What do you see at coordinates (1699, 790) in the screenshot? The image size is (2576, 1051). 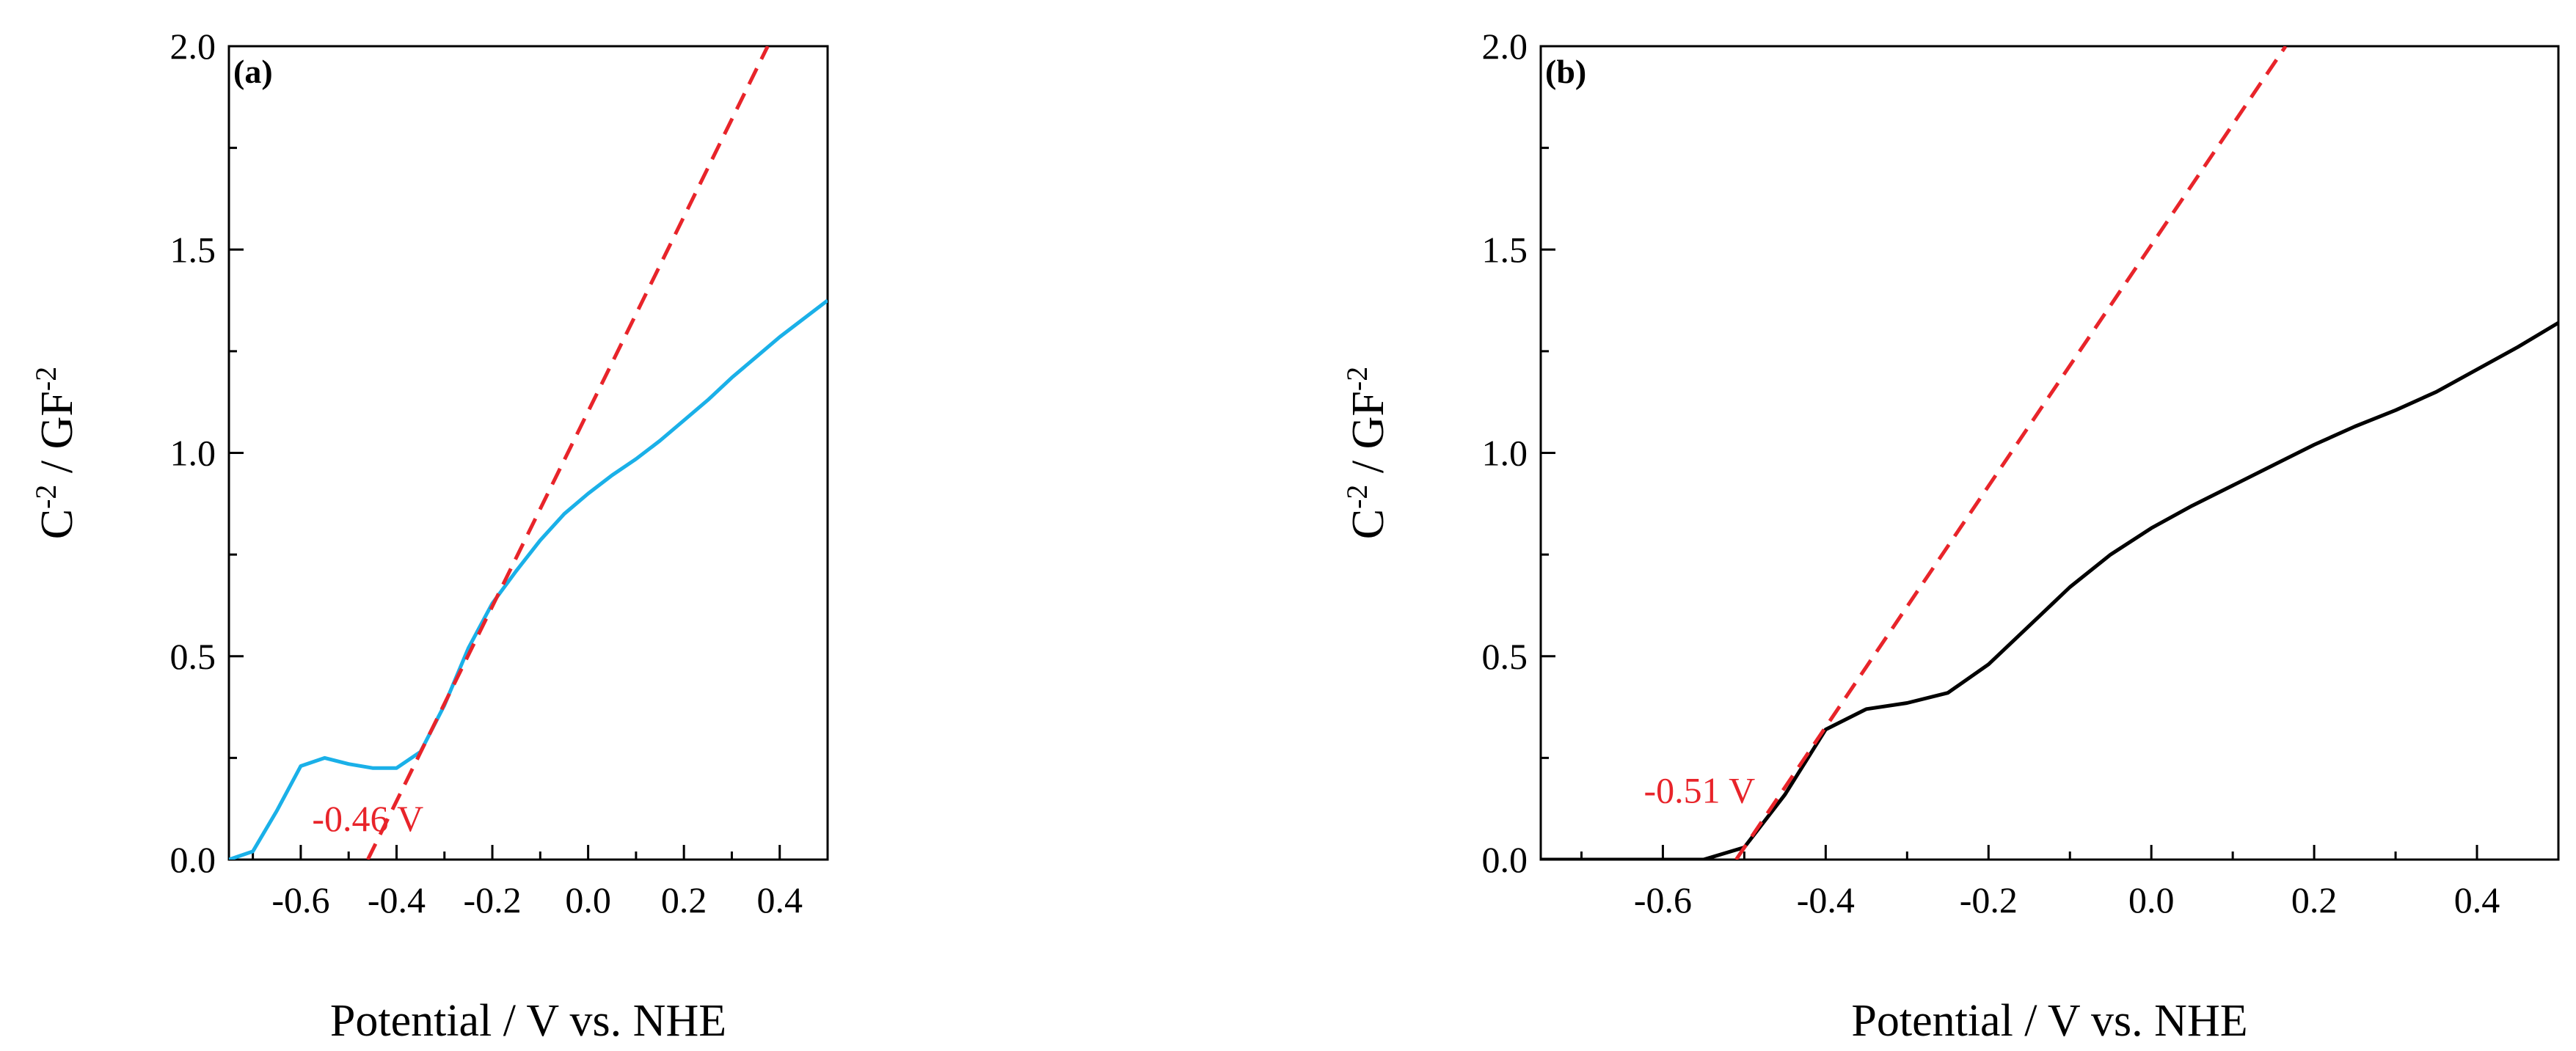 I see `intercept-annotation: -0.51 V` at bounding box center [1699, 790].